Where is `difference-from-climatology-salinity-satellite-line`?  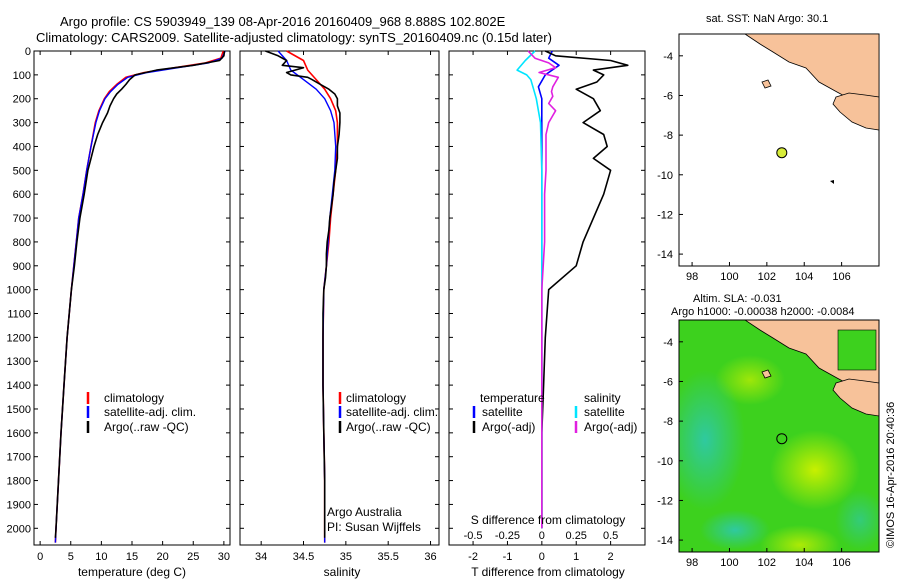 difference-from-climatology-salinity-satellite-line is located at coordinates (529, 289).